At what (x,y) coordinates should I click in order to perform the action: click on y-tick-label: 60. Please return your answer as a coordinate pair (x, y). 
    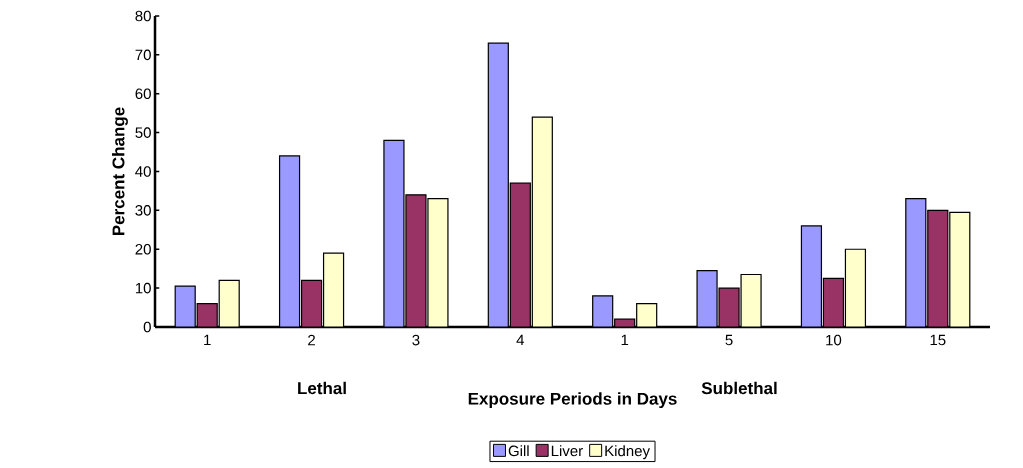
    Looking at the image, I should click on (143, 94).